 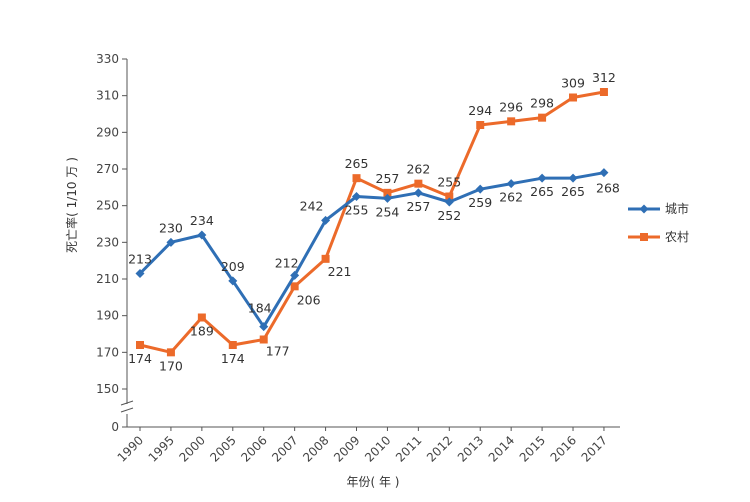 I want to click on data-label: 212, so click(x=287, y=262).